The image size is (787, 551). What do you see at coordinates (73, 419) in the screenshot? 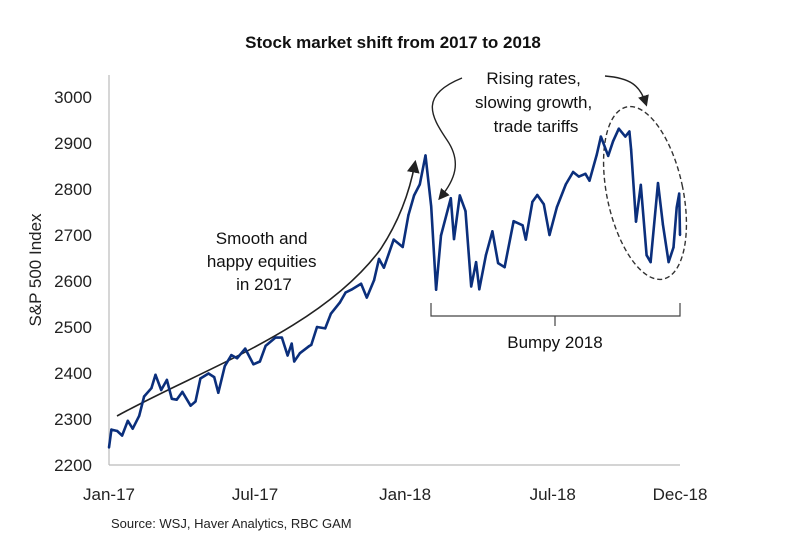
I see `y-tick-label: 2300` at bounding box center [73, 419].